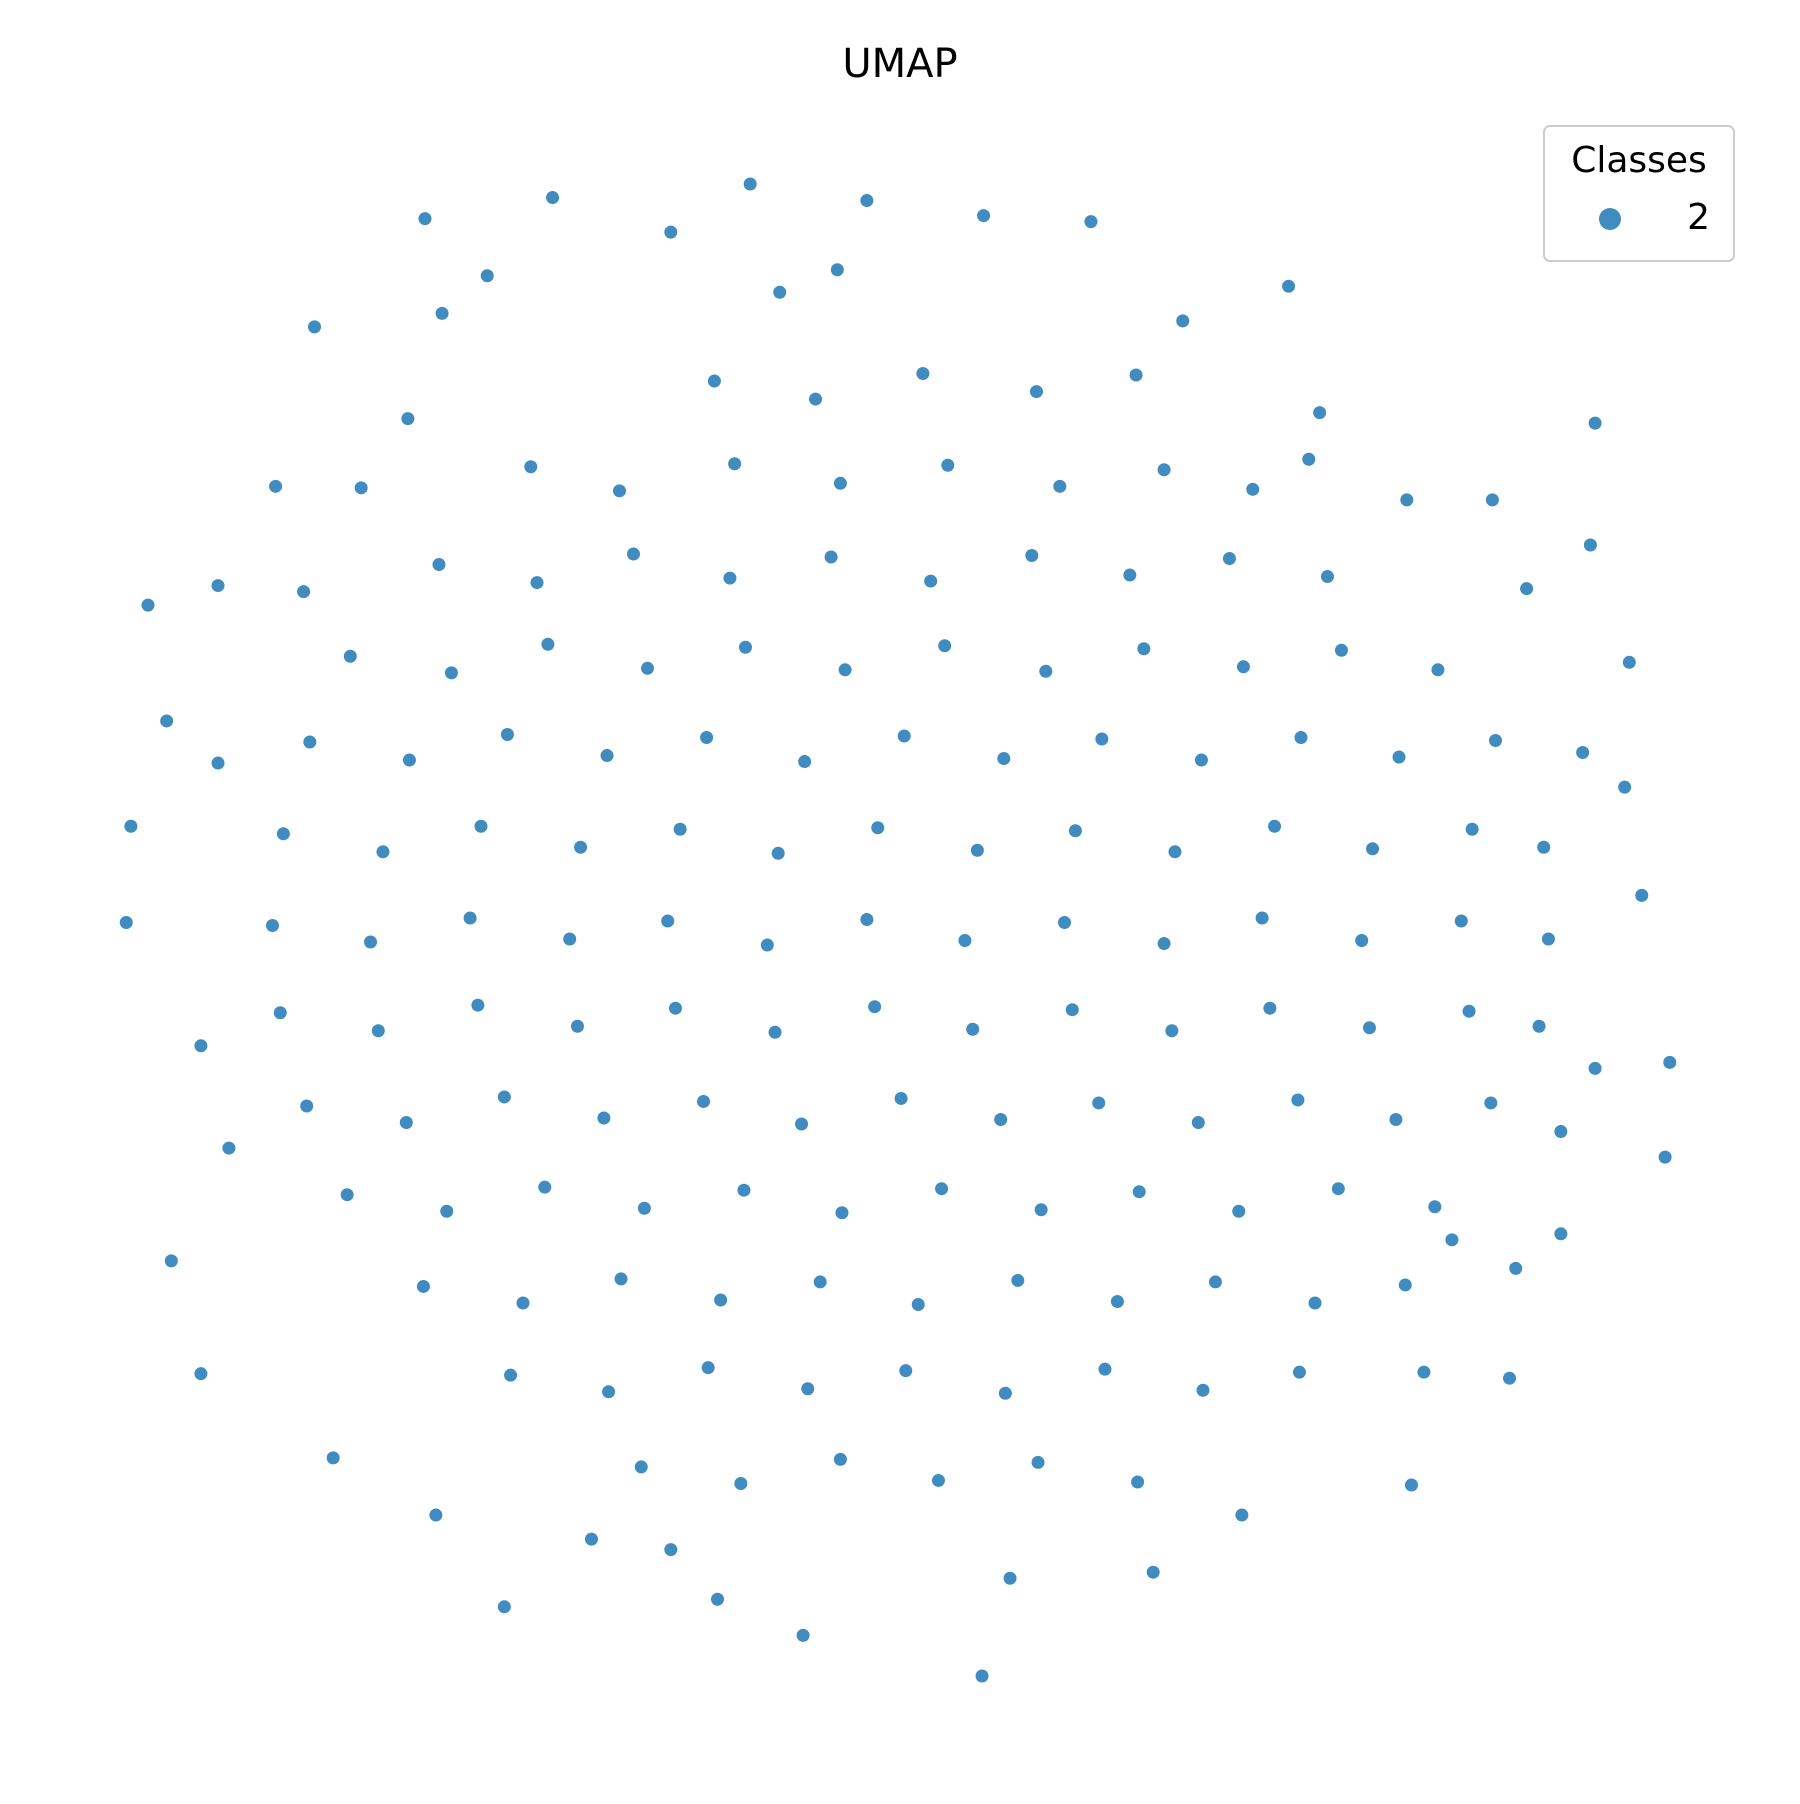  Describe the element at coordinates (1639, 160) in the screenshot. I see `legend-title: Classes` at that location.